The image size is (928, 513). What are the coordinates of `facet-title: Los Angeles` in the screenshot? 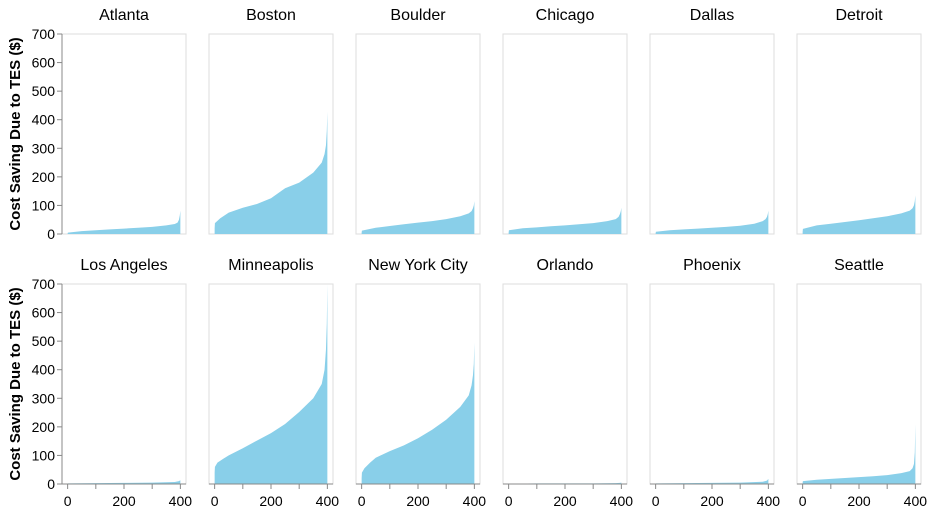 It's located at (123, 265).